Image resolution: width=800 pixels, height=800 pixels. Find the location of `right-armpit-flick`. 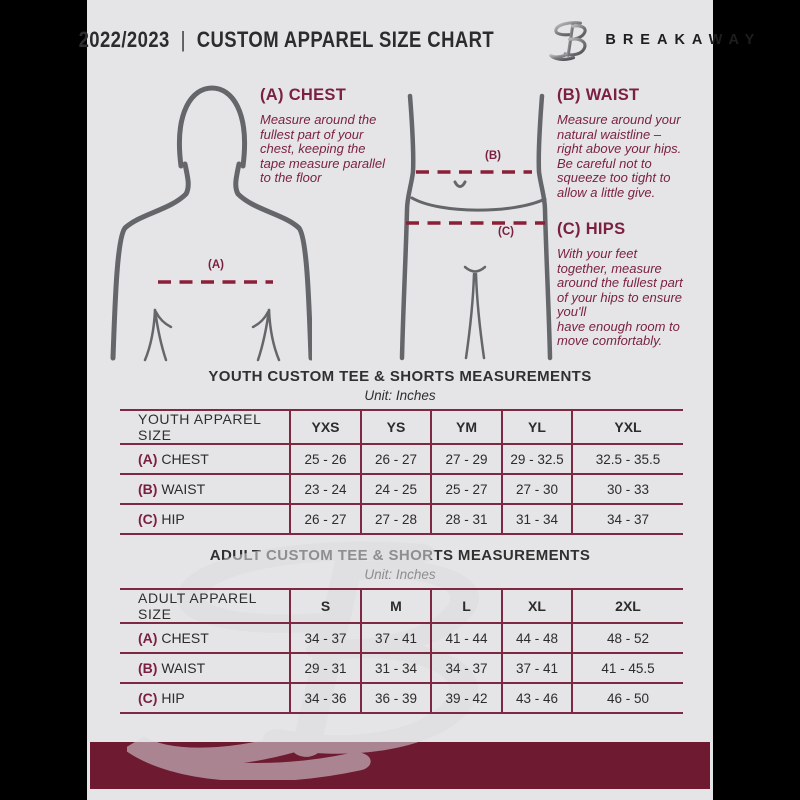

right-armpit-flick is located at coordinates (260, 319).